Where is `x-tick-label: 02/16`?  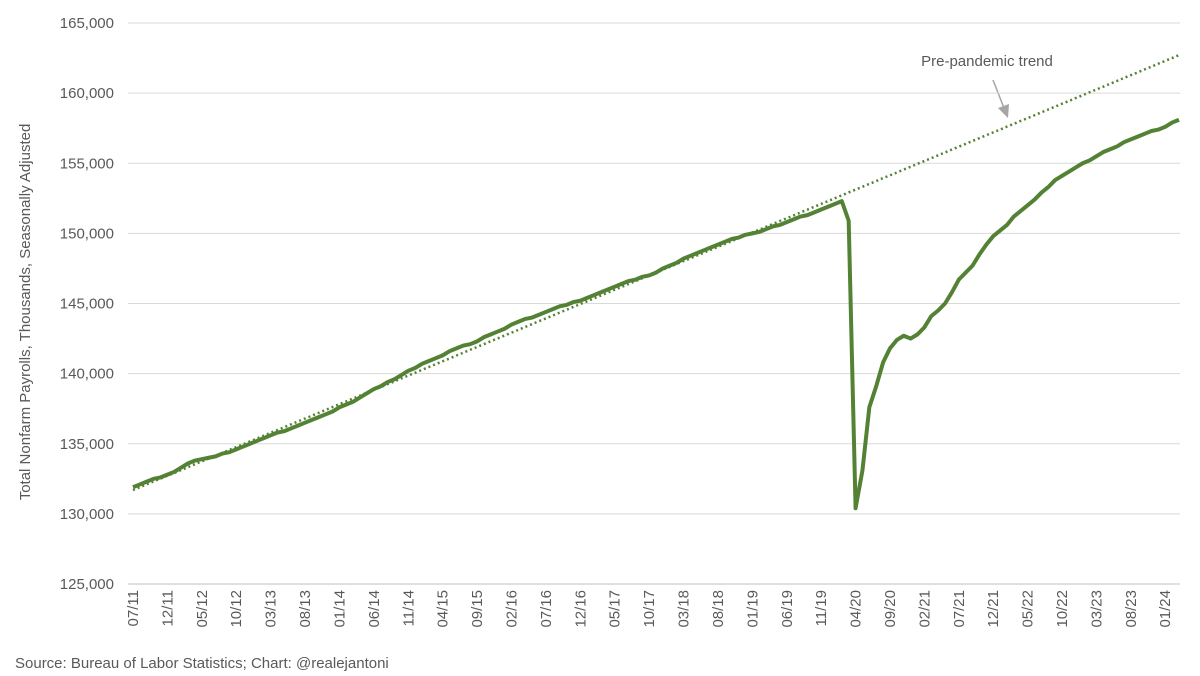
x-tick-label: 02/16 is located at coordinates (511, 609).